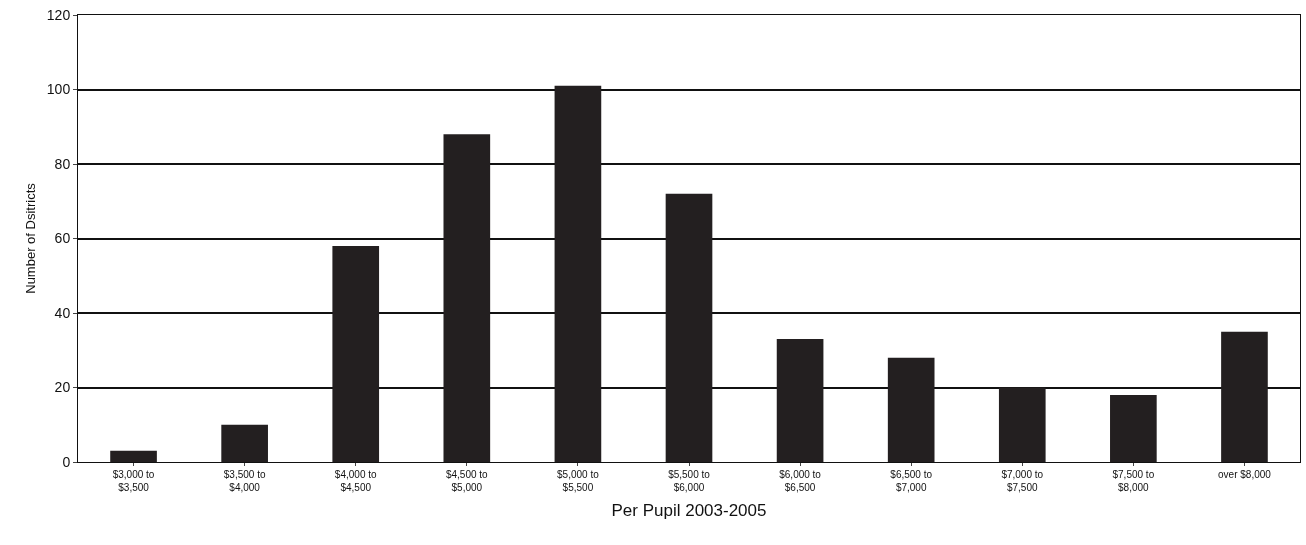 The width and height of the screenshot is (1306, 545). Describe the element at coordinates (1022, 481) in the screenshot. I see `x-tick-label: $7,000 to $7,500` at that location.